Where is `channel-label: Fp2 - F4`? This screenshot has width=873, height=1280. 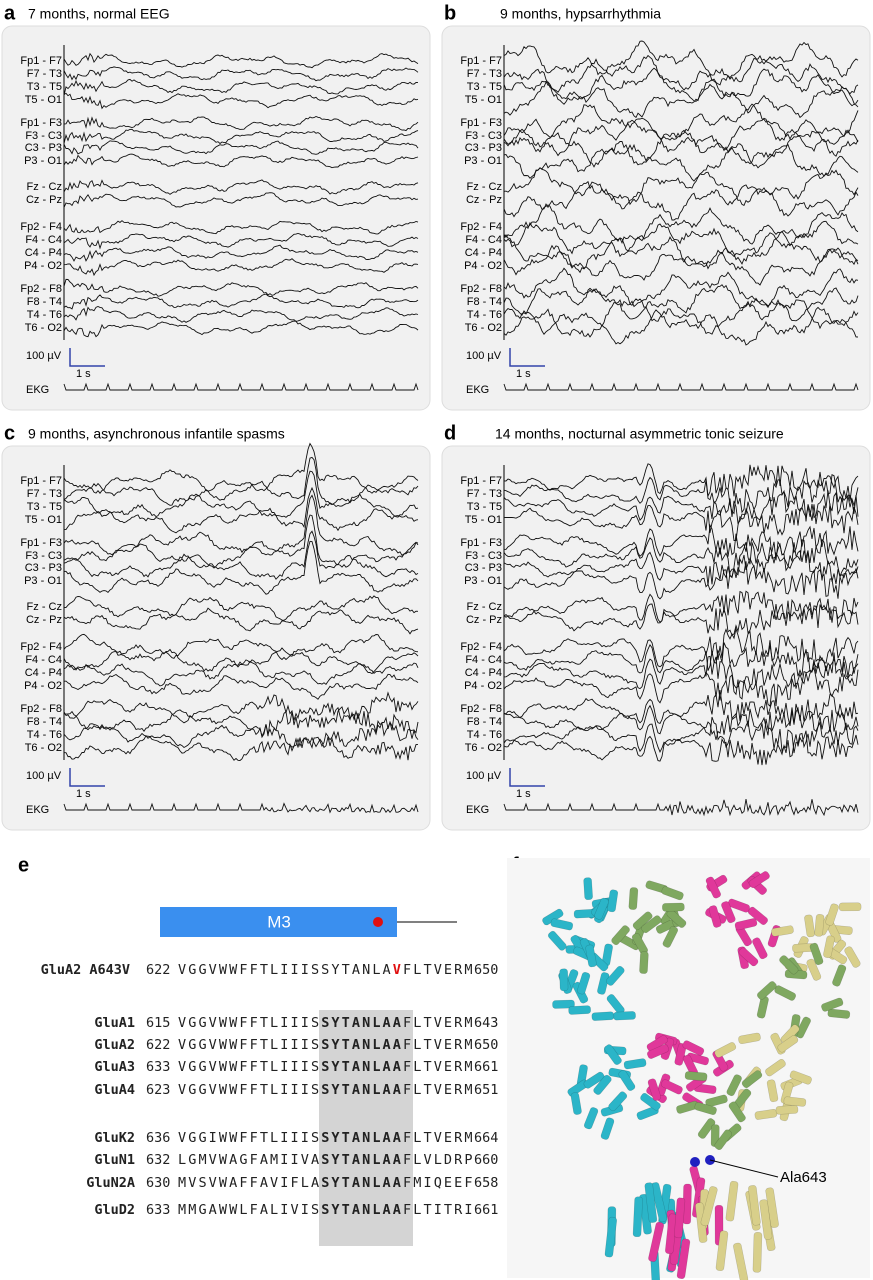 channel-label: Fp2 - F4 is located at coordinates (481, 227).